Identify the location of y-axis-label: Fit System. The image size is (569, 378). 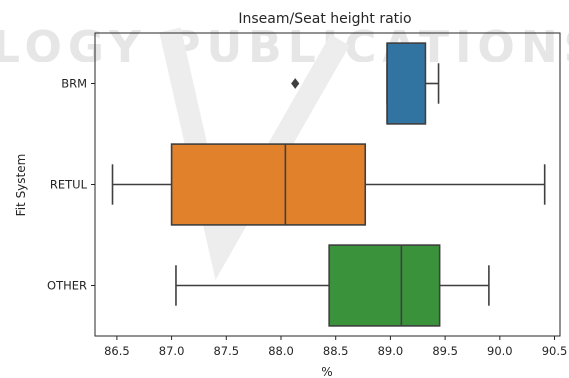
(21, 185).